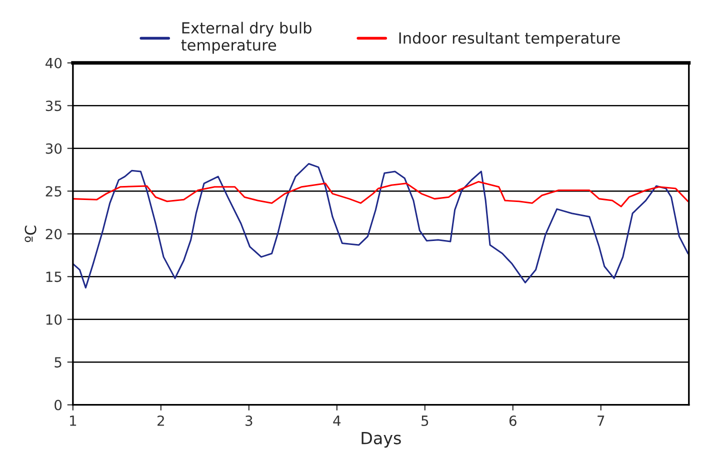 This screenshot has width=708, height=459. I want to click on y-tick-label: 25, so click(54, 191).